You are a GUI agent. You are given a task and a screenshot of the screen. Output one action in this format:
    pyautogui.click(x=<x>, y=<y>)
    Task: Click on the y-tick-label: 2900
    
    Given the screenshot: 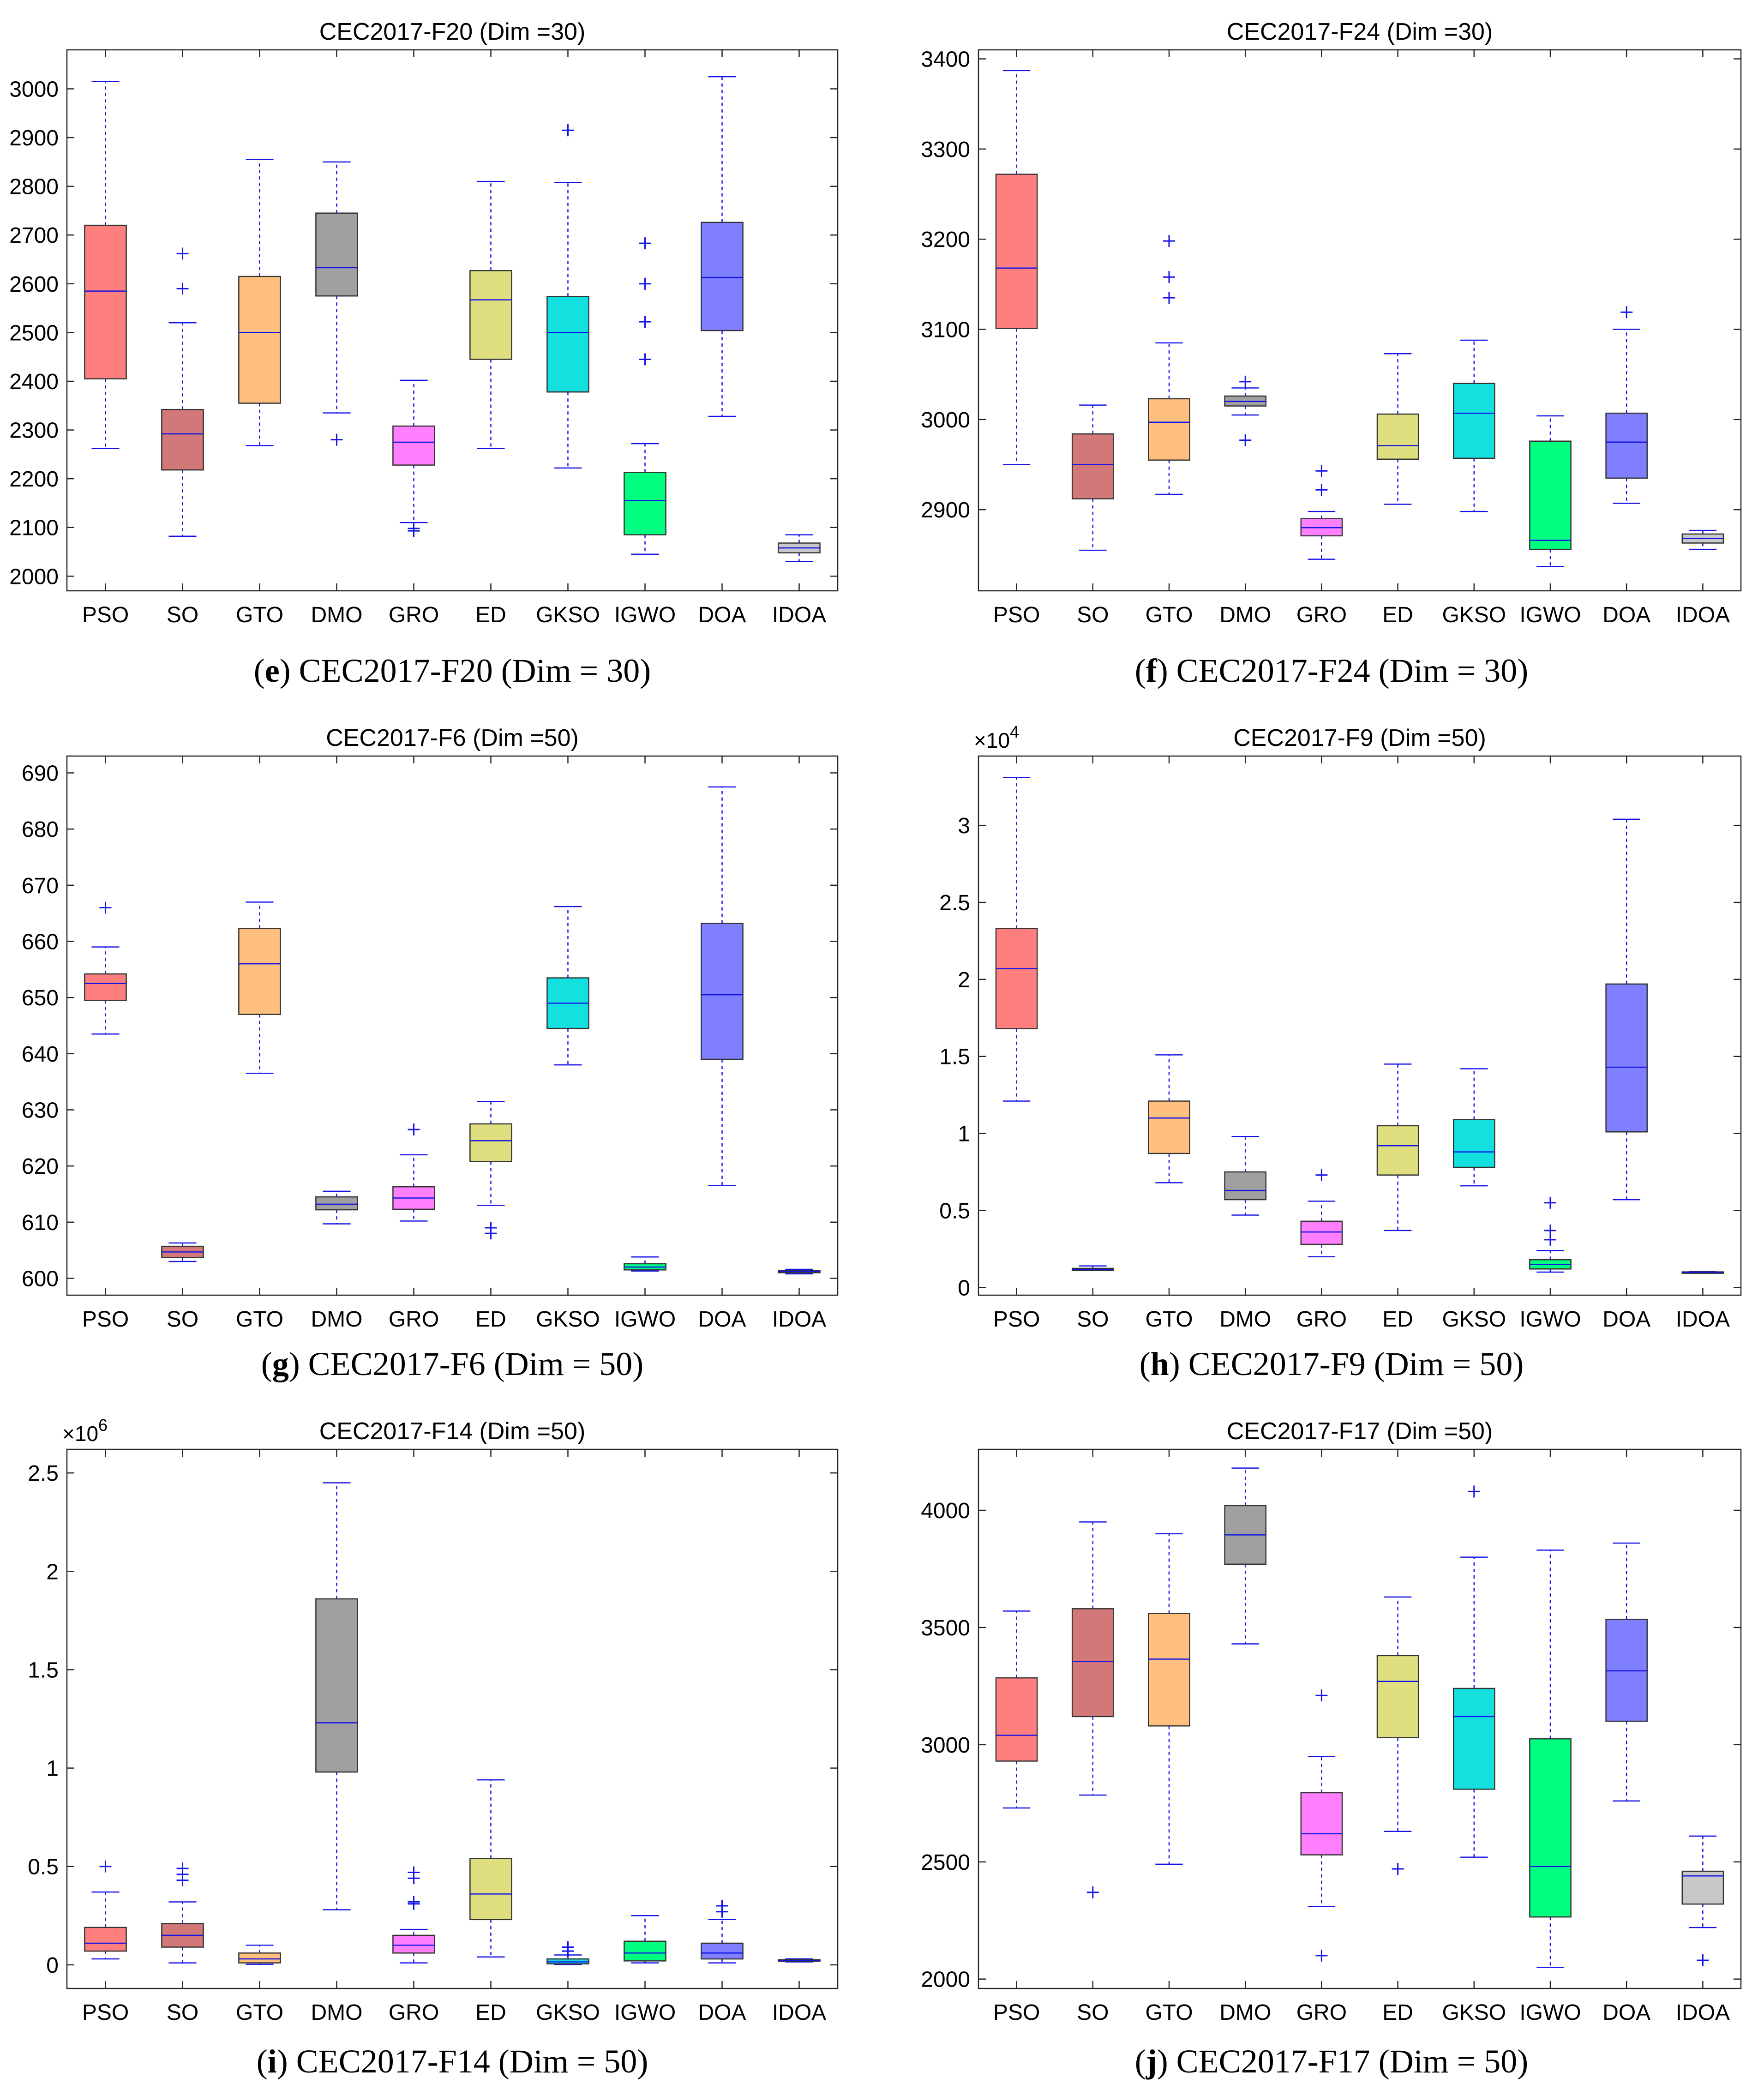 What is the action you would take?
    pyautogui.click(x=945, y=510)
    